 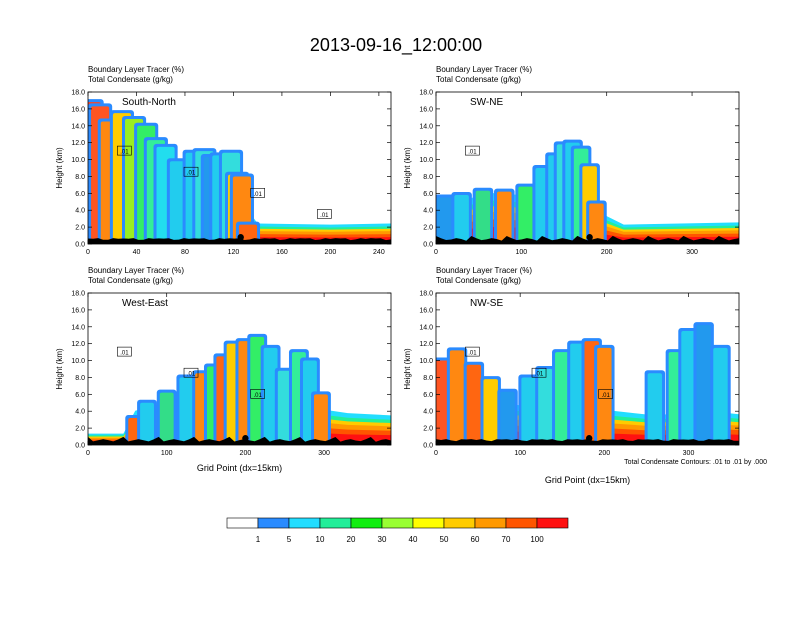 I want to click on colorbar-label: 70, so click(x=506, y=539).